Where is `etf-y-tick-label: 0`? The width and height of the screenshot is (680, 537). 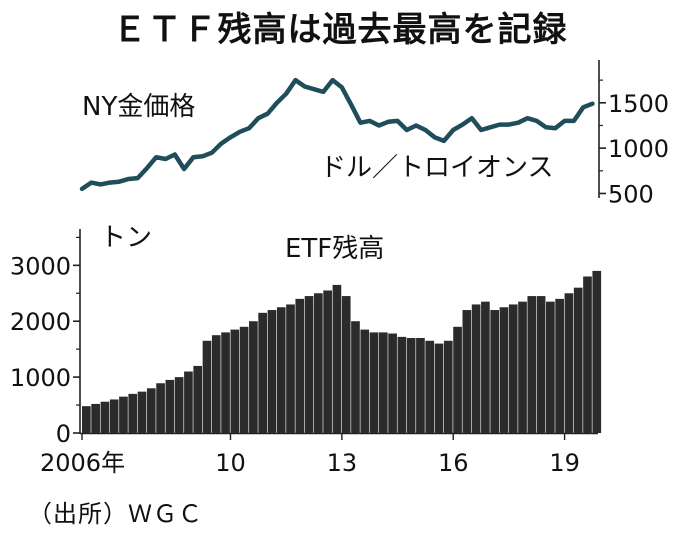
etf-y-tick-label: 0 is located at coordinates (63, 434).